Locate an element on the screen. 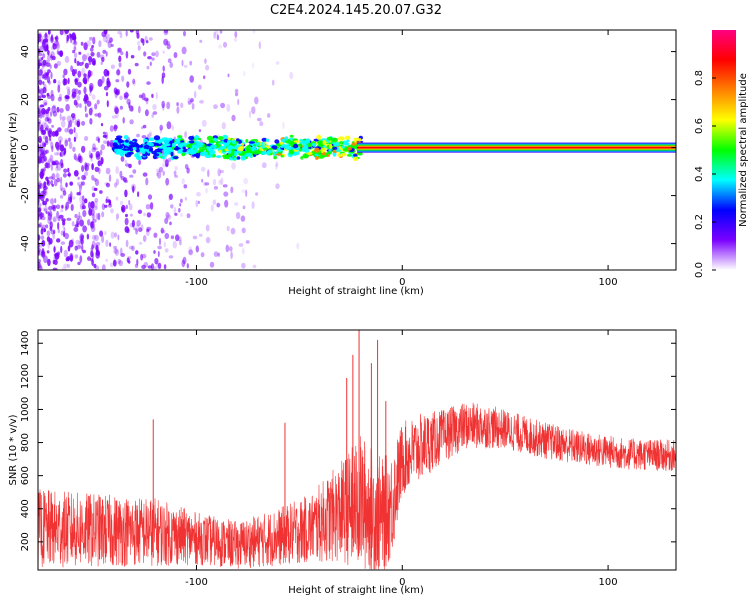 Image resolution: width=750 pixels, height=604 pixels. y-tick-label: 40 is located at coordinates (25, 51).